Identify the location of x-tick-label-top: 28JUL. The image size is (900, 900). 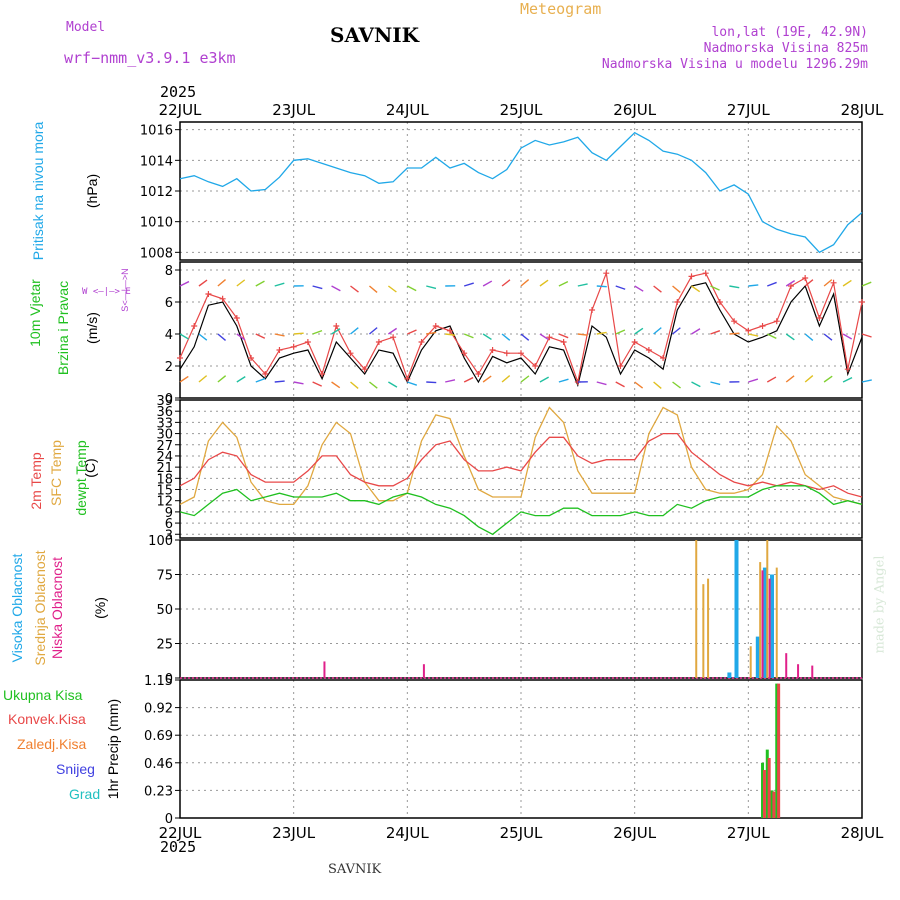
(862, 110).